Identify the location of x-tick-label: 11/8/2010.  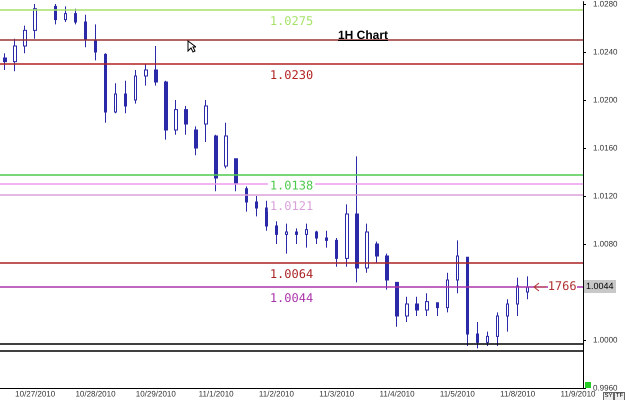
(518, 394).